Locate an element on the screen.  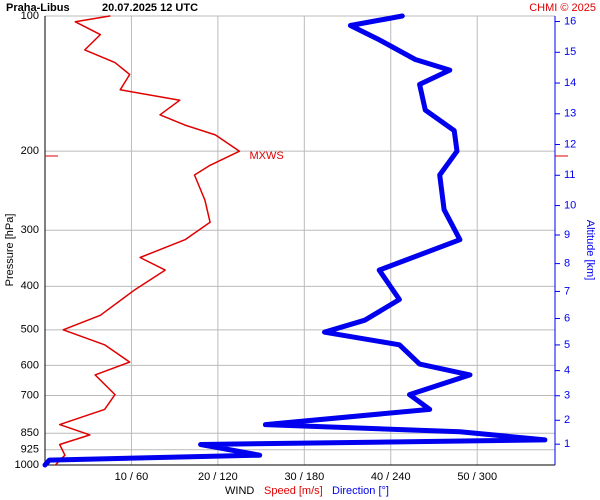
legend-entry: Speed [m/s] is located at coordinates (293, 491).